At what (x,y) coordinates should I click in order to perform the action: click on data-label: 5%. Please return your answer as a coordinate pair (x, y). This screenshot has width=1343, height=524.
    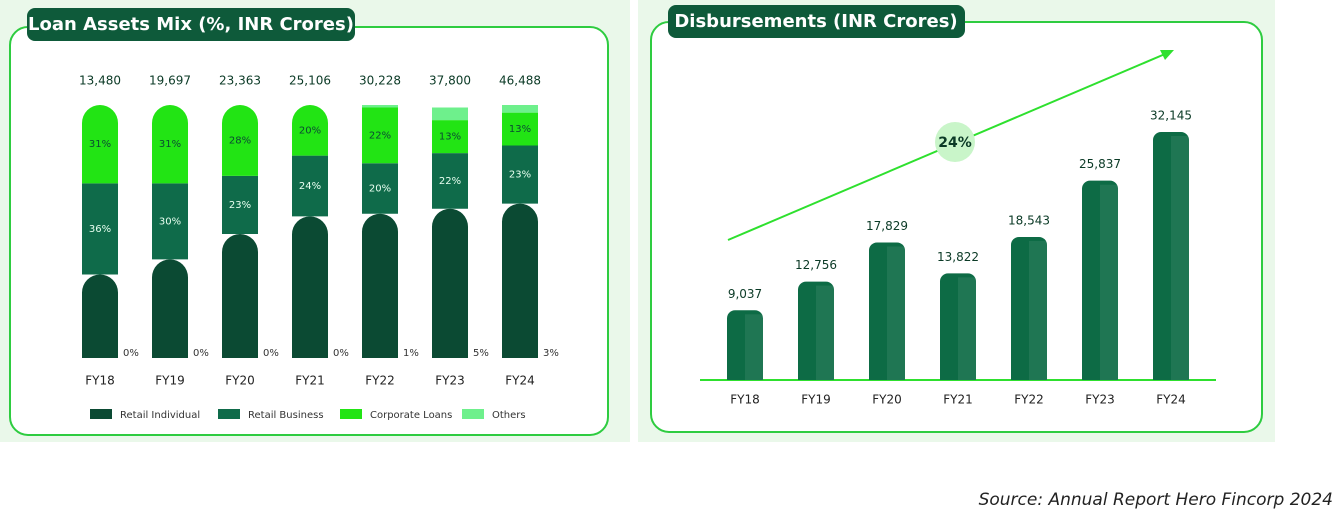
    Looking at the image, I should click on (481, 353).